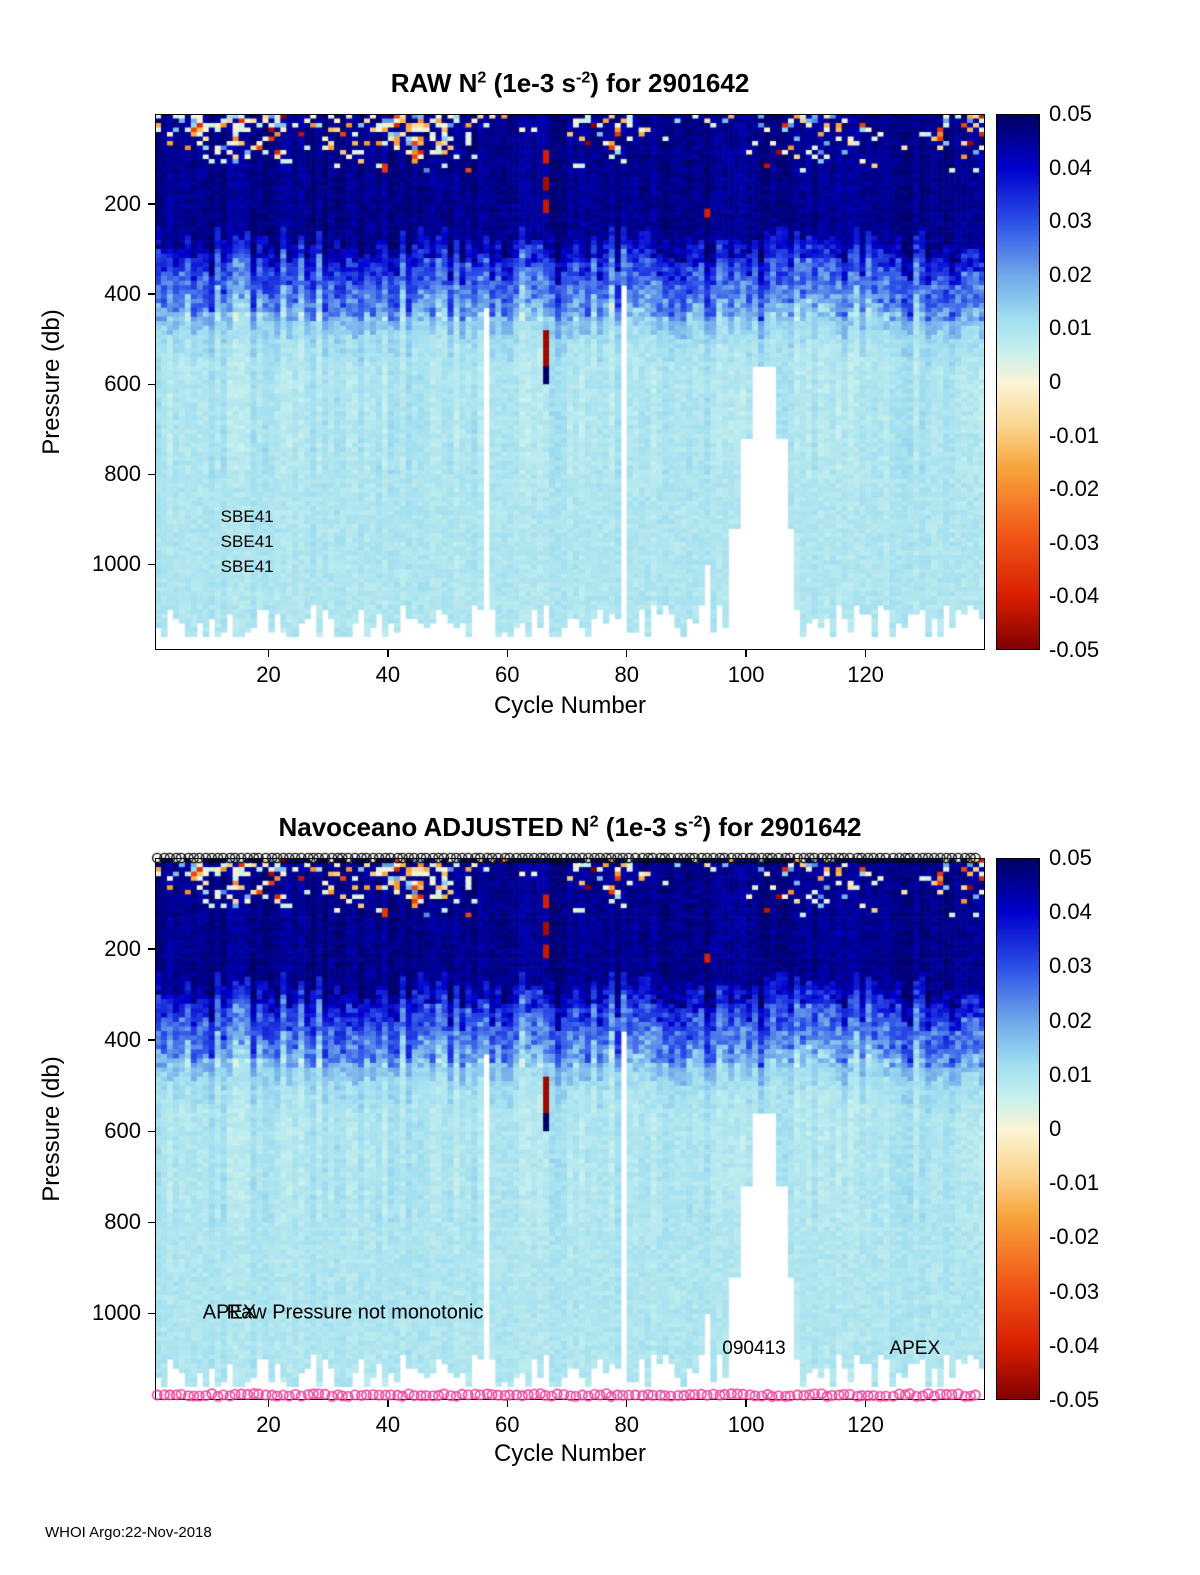 Image resolution: width=1200 pixels, height=1575 pixels. What do you see at coordinates (754, 1348) in the screenshot?
I see `annotation-text: 090413` at bounding box center [754, 1348].